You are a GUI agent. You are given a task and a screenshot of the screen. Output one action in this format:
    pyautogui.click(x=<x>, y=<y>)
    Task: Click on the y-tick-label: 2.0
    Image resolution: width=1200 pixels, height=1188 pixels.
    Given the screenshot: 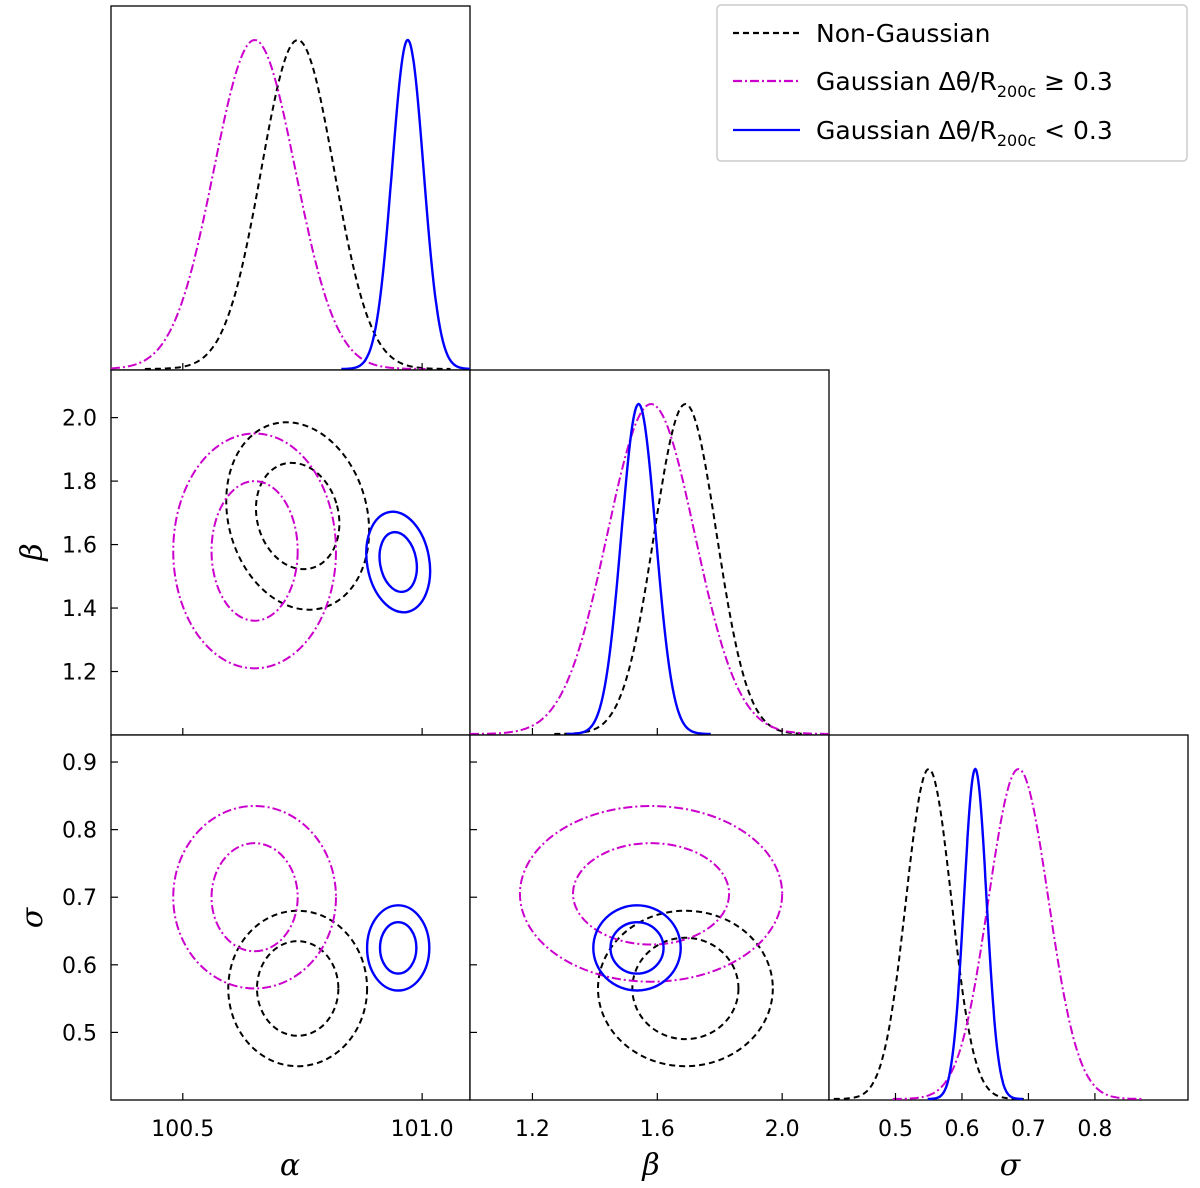 What is the action you would take?
    pyautogui.click(x=79, y=419)
    